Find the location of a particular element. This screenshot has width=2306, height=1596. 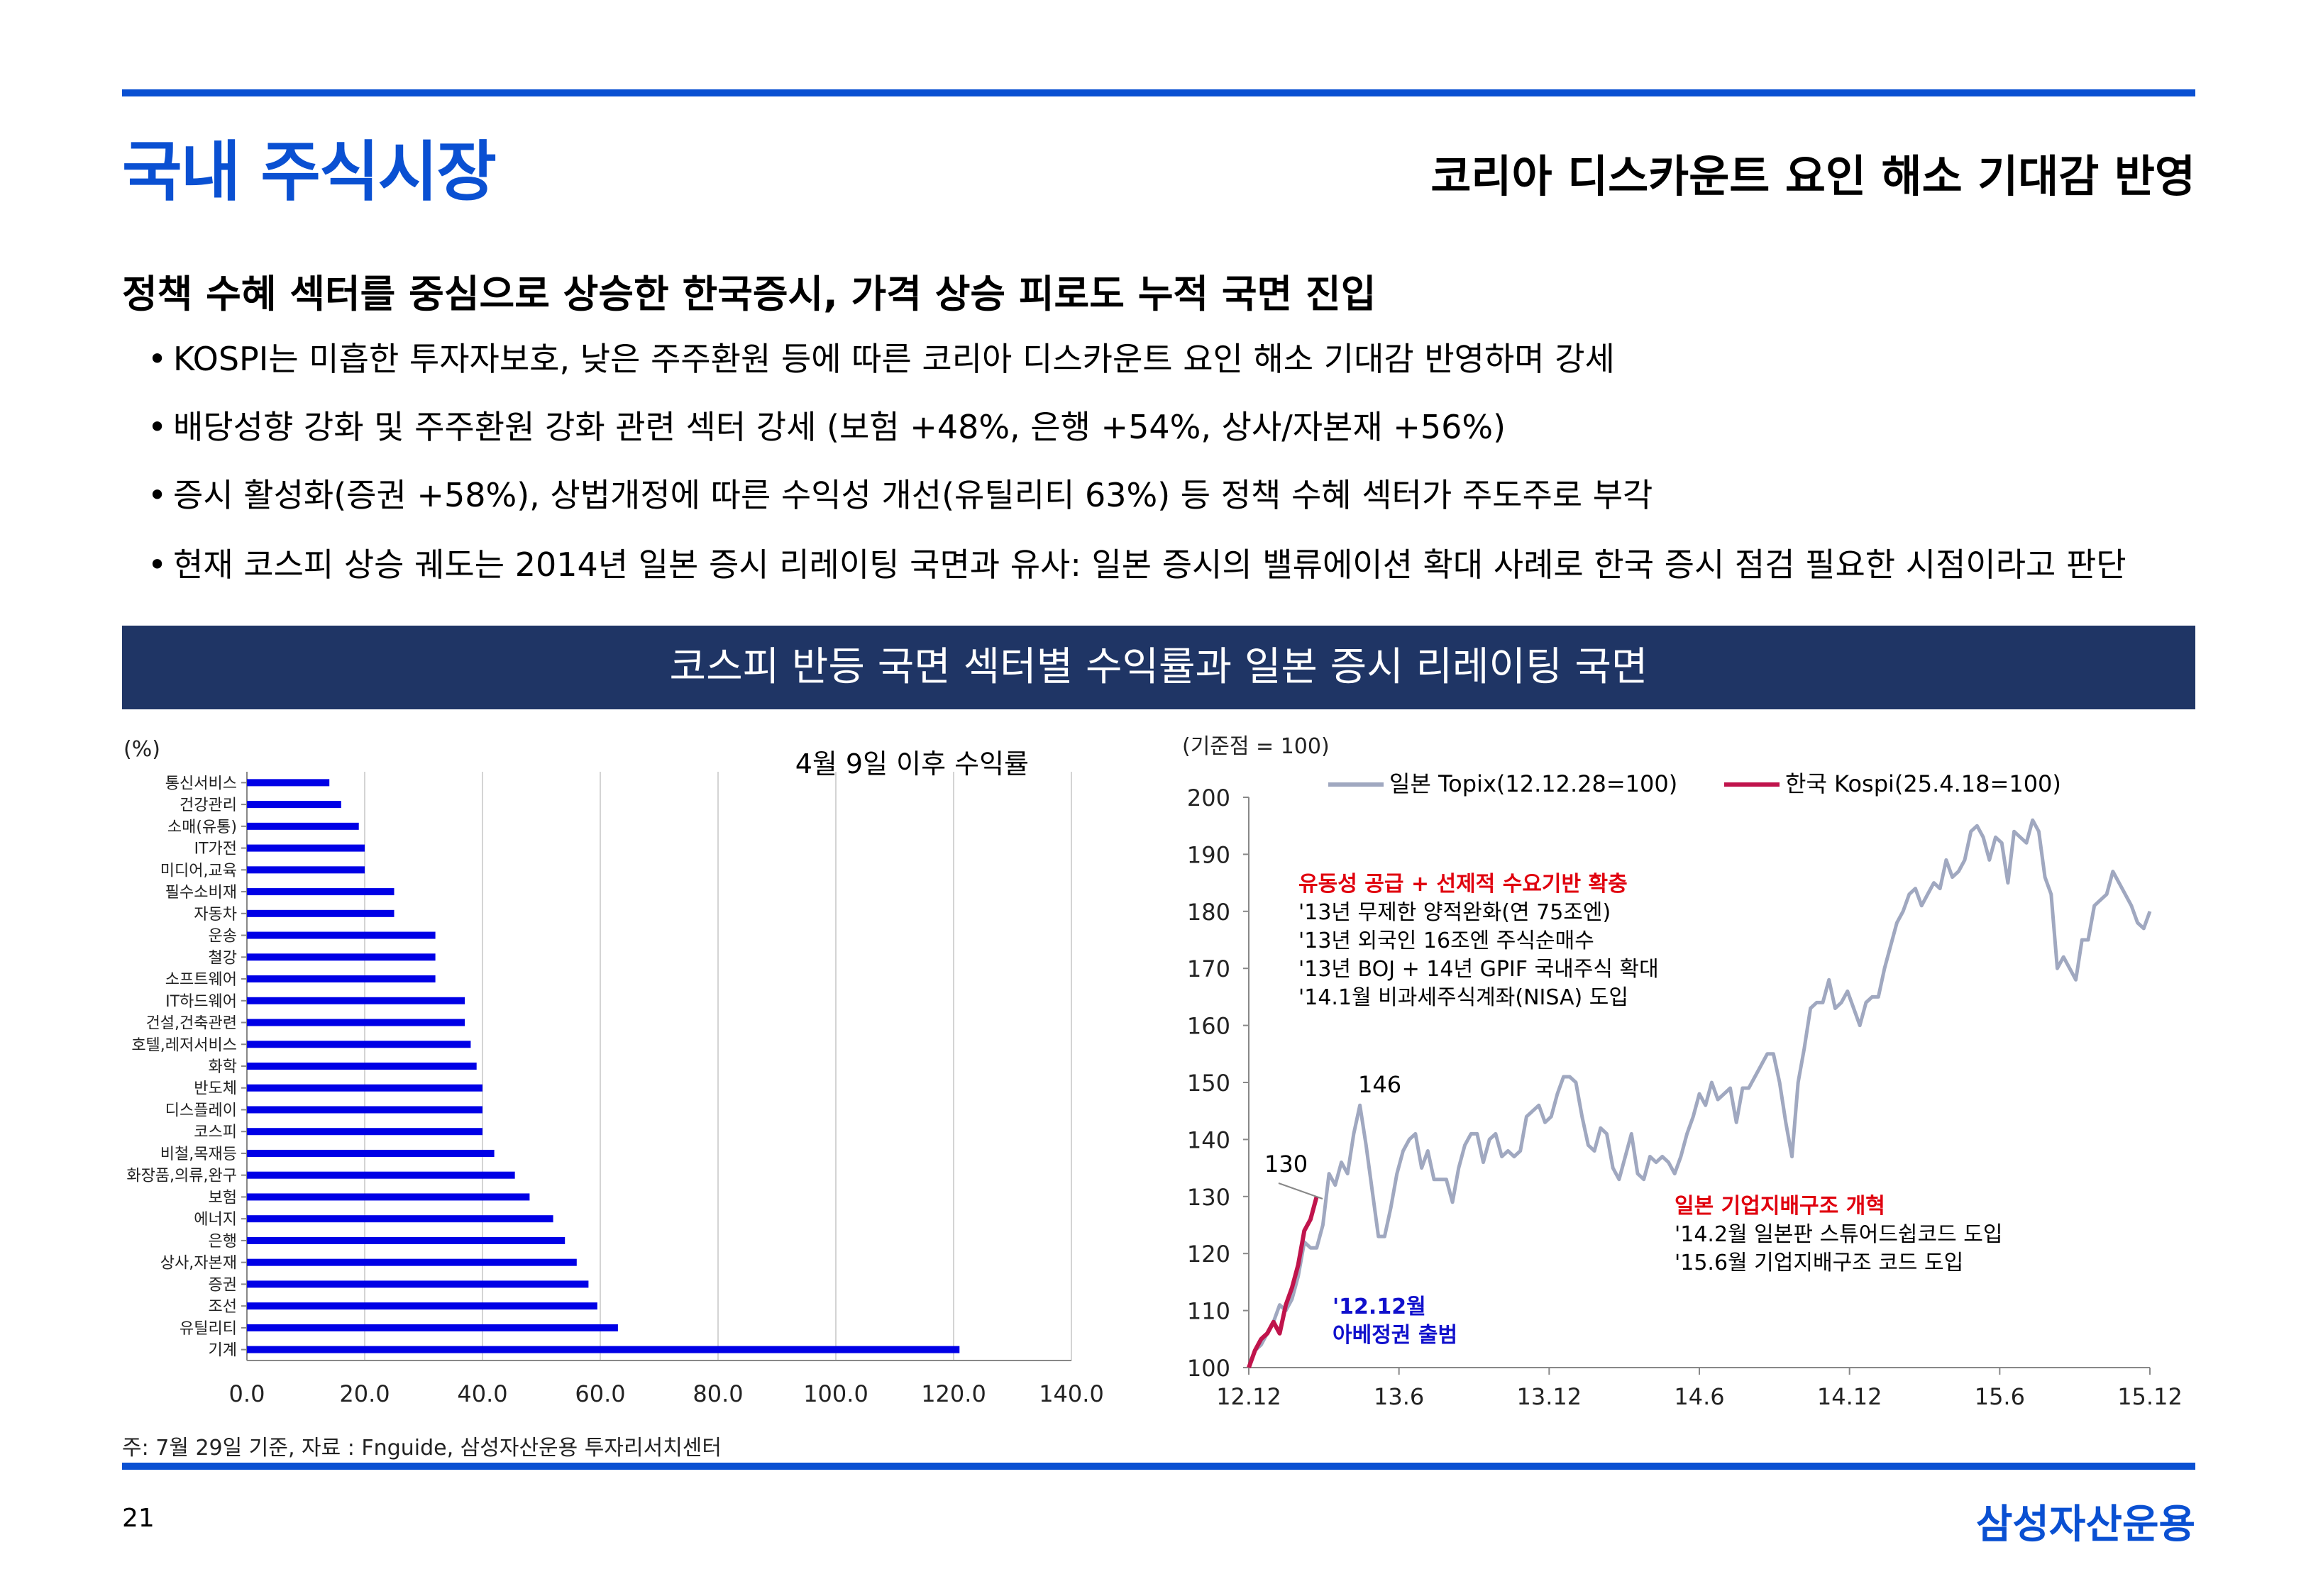

annotation-text: '15.6월 기업지배구조 코드 도입 is located at coordinates (1819, 1263).